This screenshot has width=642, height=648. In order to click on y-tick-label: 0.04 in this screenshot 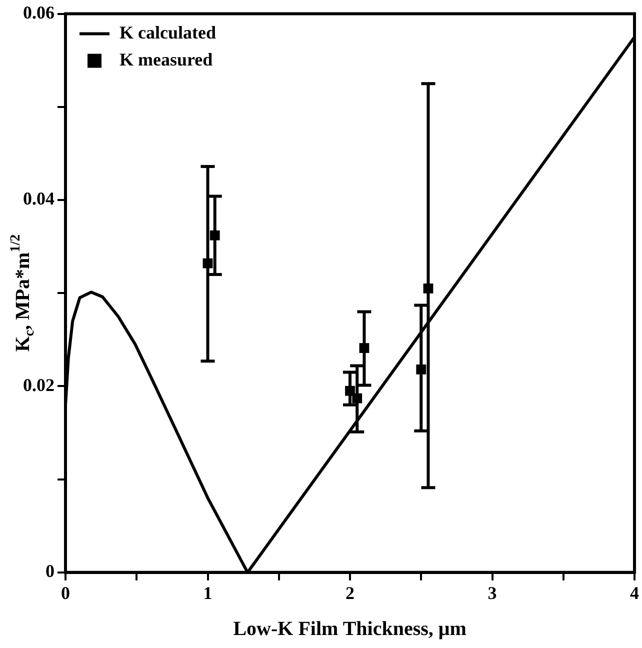, I will do `click(38, 198)`.